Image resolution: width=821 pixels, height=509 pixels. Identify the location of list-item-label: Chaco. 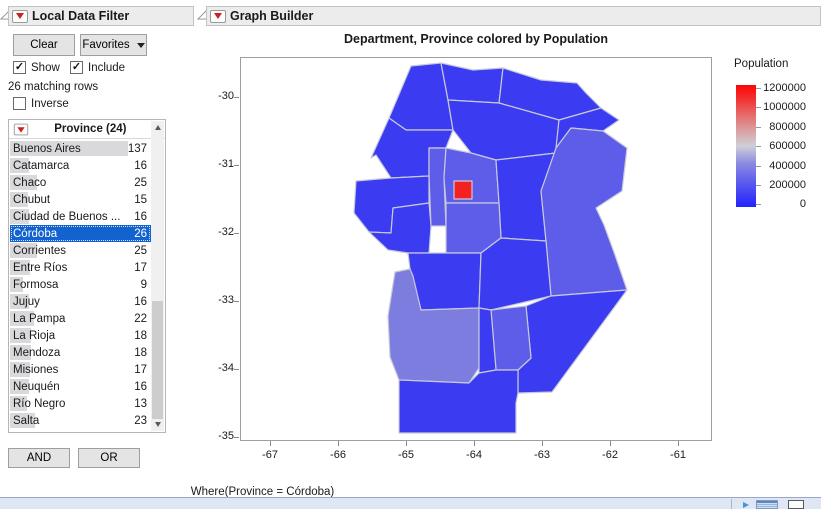
(30, 182).